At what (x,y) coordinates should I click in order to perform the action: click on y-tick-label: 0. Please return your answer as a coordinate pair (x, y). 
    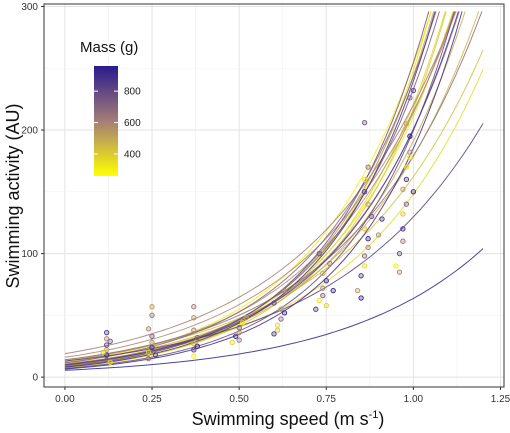
    Looking at the image, I should click on (35, 378).